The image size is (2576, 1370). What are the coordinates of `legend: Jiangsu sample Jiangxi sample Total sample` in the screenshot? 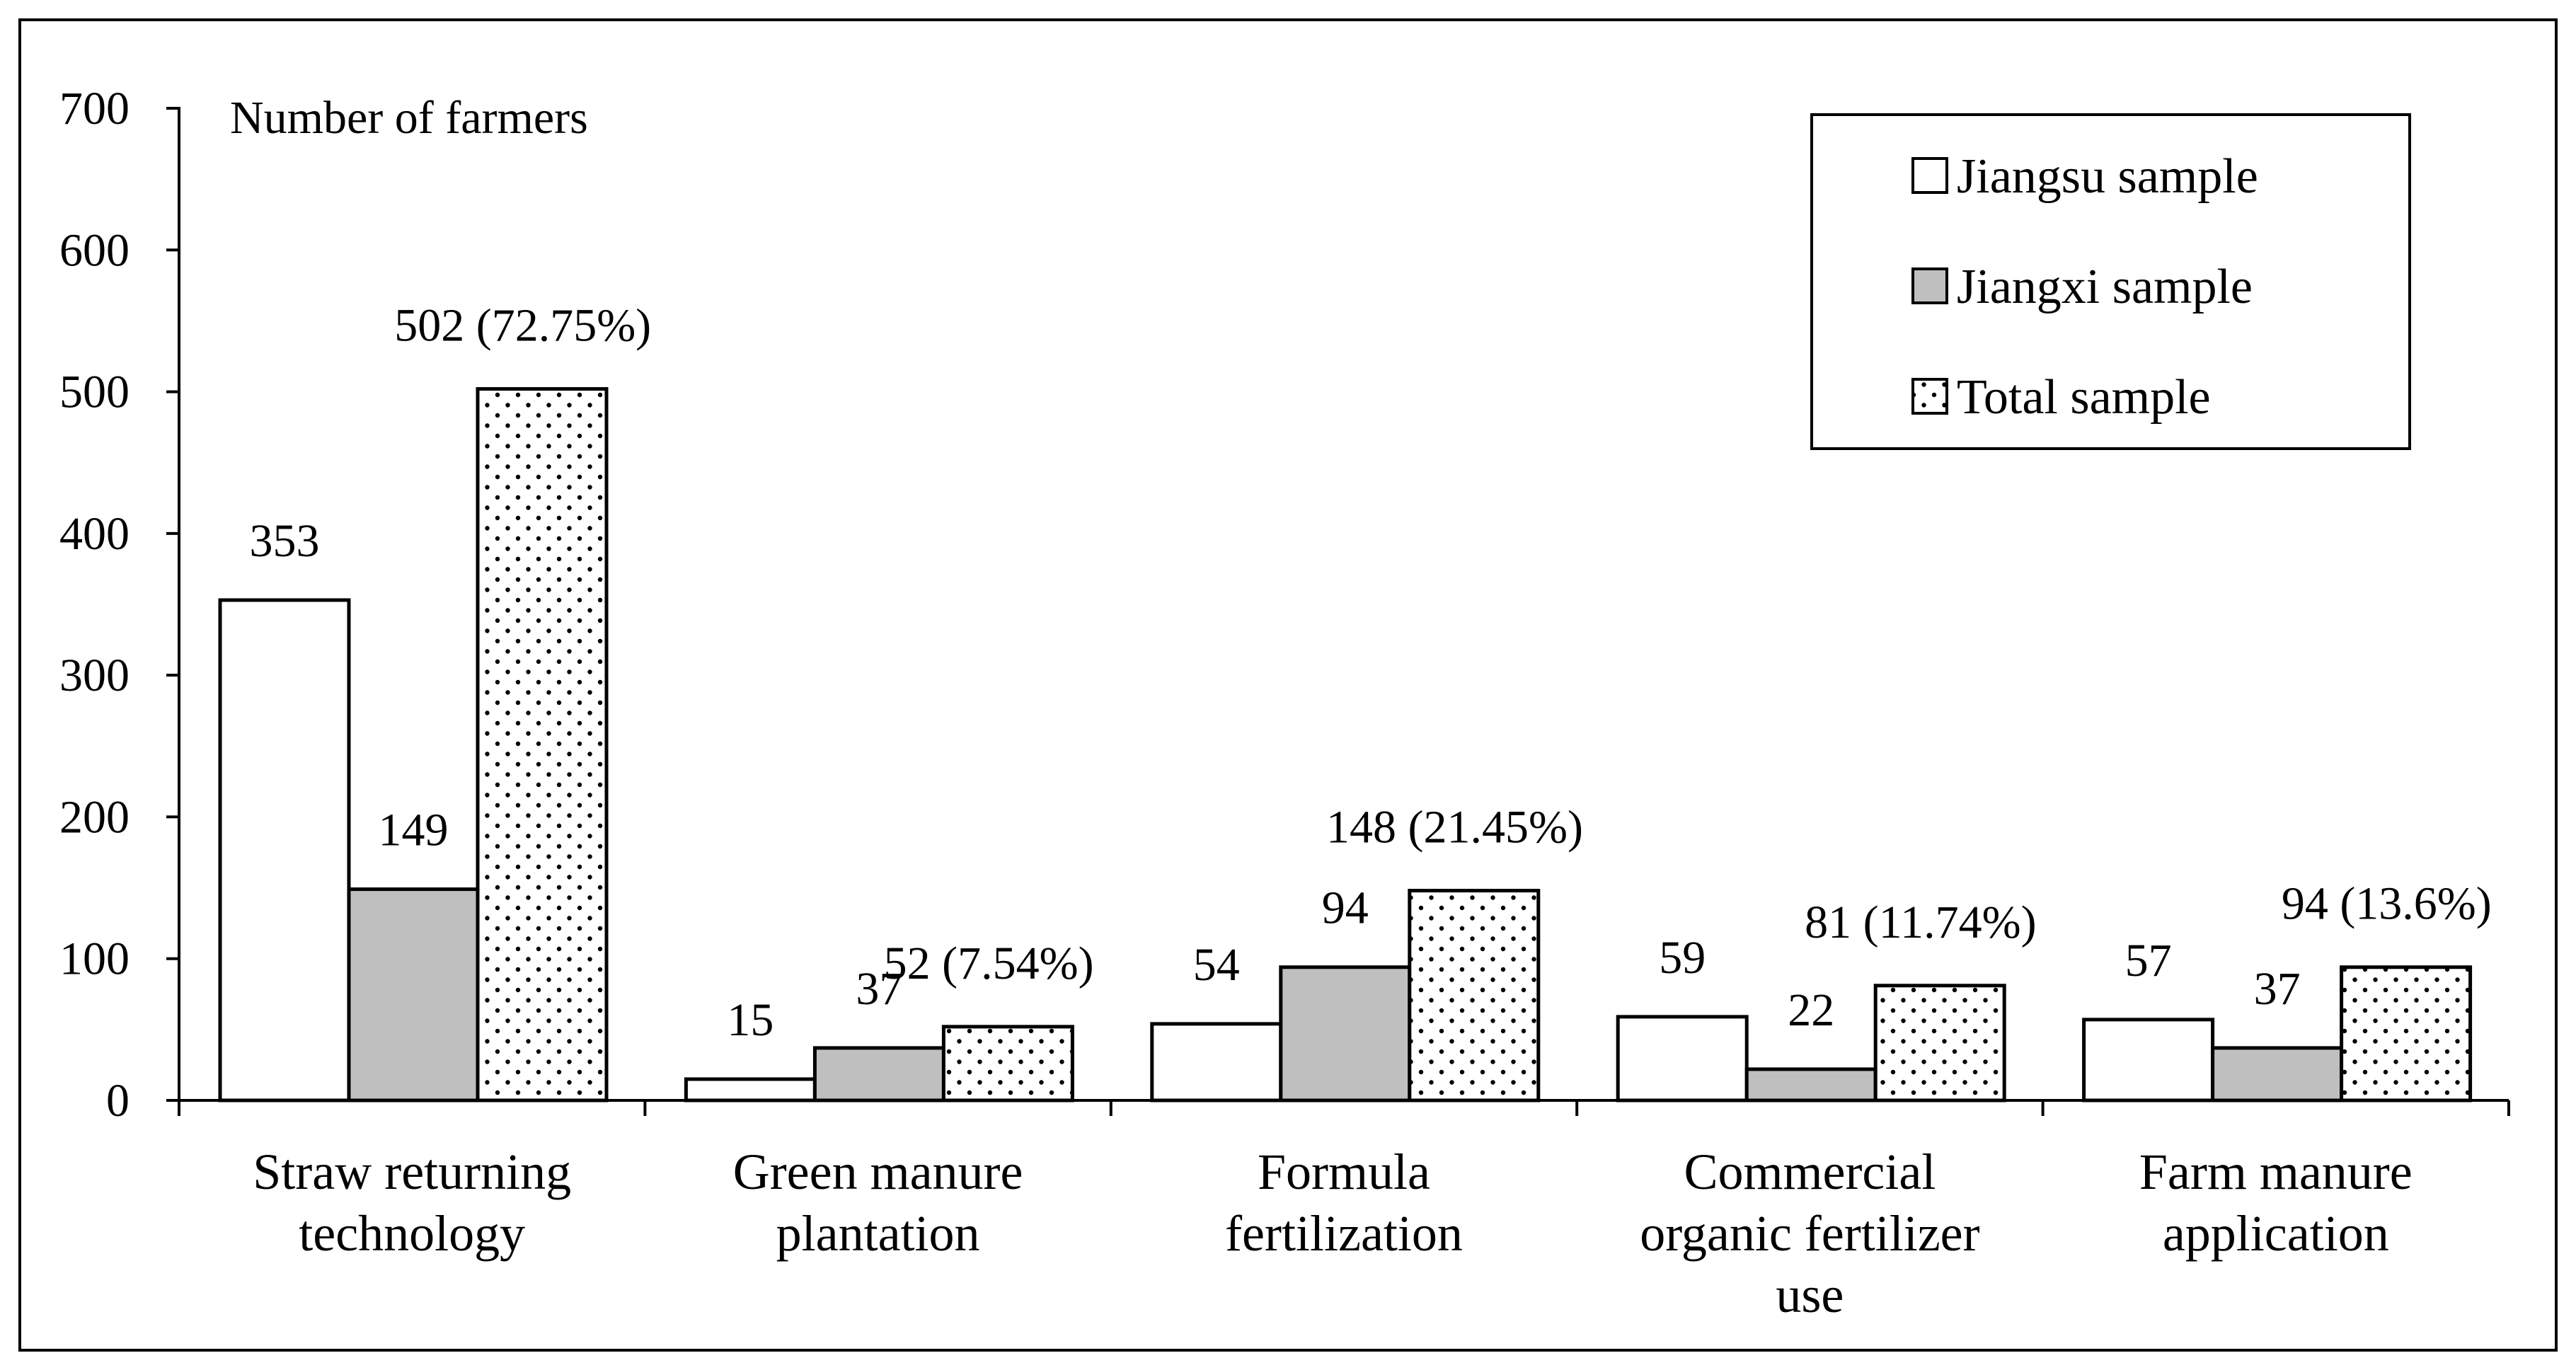 It's located at (2111, 281).